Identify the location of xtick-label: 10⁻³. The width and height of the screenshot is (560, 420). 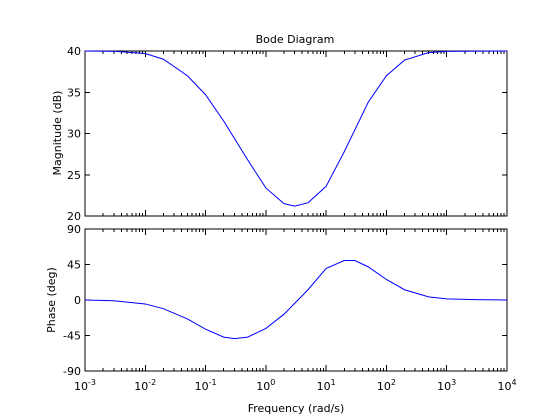
(85, 385).